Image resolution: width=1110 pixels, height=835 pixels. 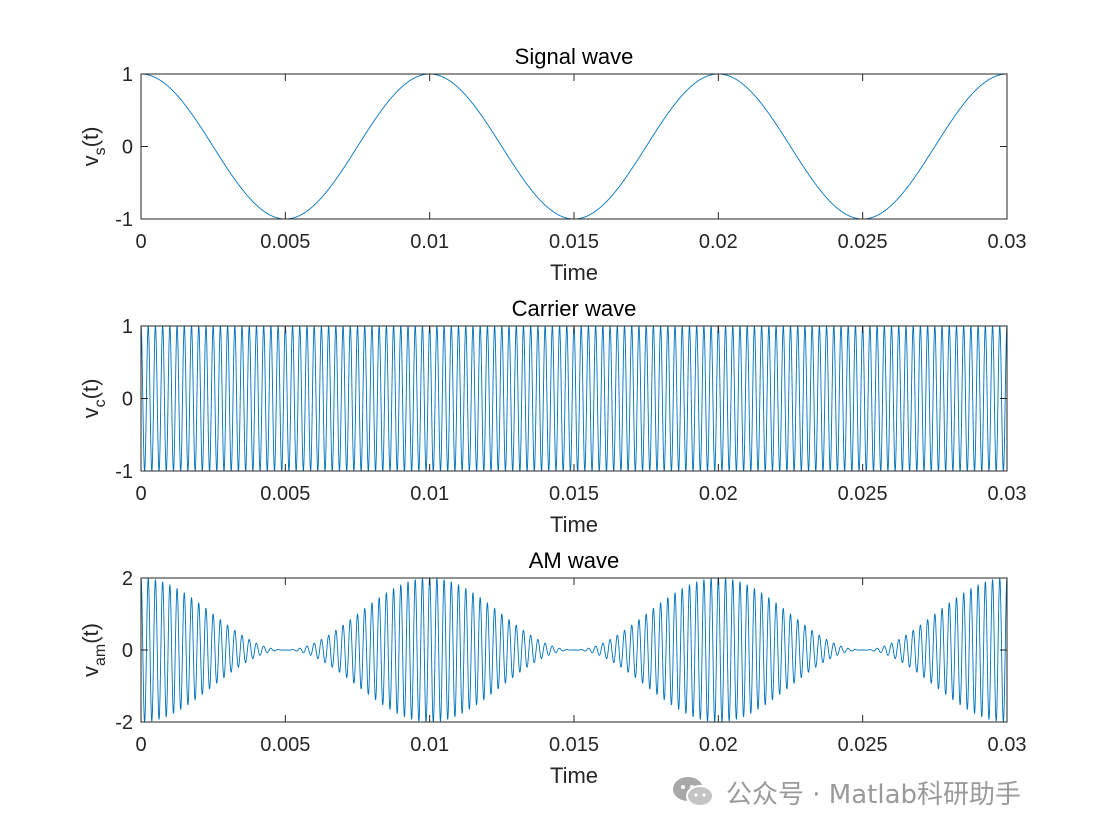 I want to click on y-axis-label: vc(t), so click(x=93, y=399).